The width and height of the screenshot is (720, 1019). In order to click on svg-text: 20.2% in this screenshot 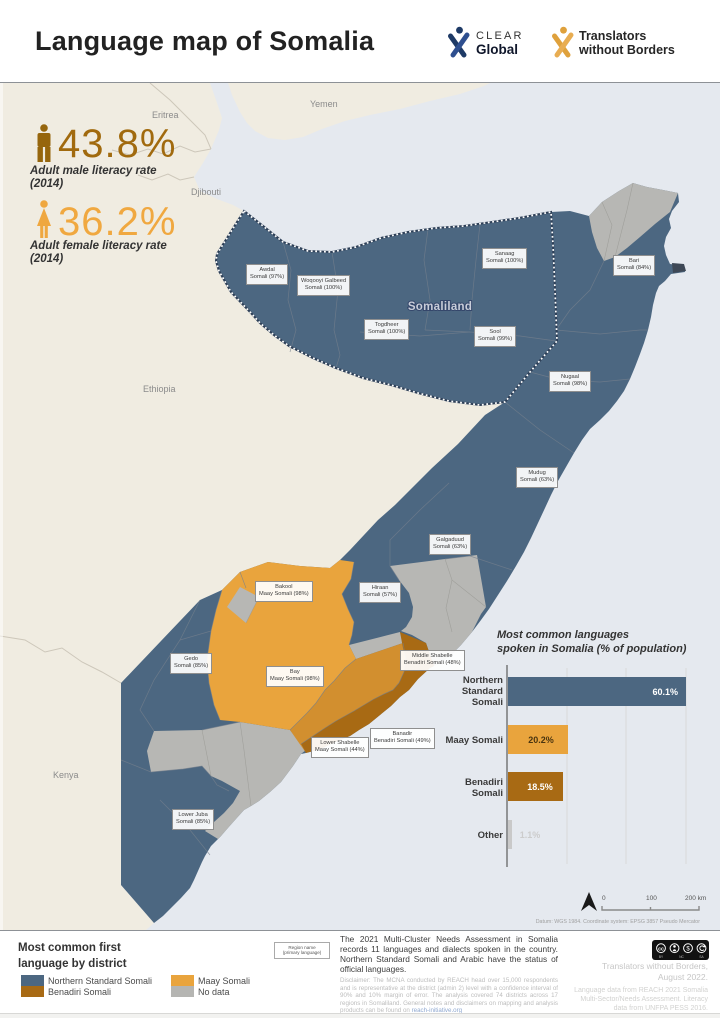, I will do `click(541, 740)`.